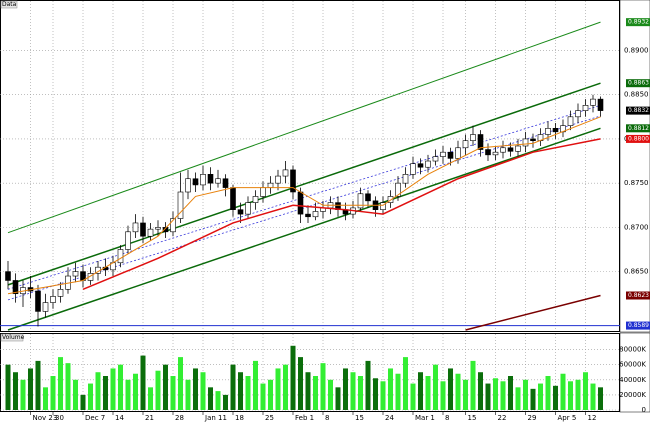  Describe the element at coordinates (119, 418) in the screenshot. I see `x-tick-label: 14` at that location.